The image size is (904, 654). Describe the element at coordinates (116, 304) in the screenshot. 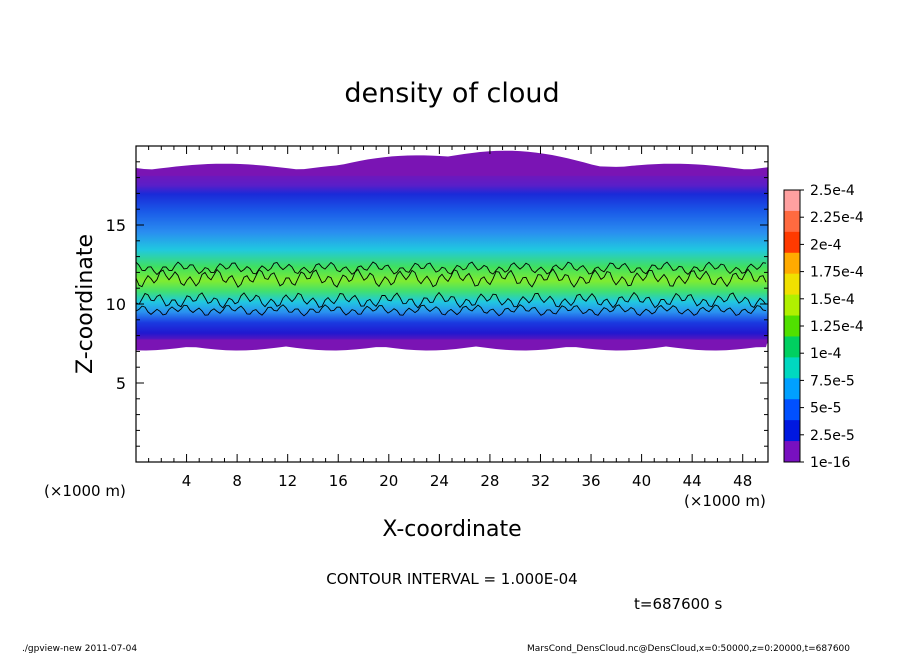

I see `y-tick-label: 10` at that location.